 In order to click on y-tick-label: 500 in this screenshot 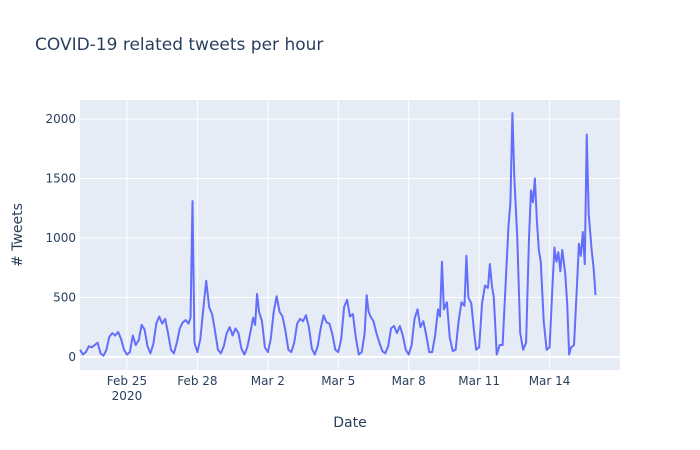, I will do `click(64, 297)`.